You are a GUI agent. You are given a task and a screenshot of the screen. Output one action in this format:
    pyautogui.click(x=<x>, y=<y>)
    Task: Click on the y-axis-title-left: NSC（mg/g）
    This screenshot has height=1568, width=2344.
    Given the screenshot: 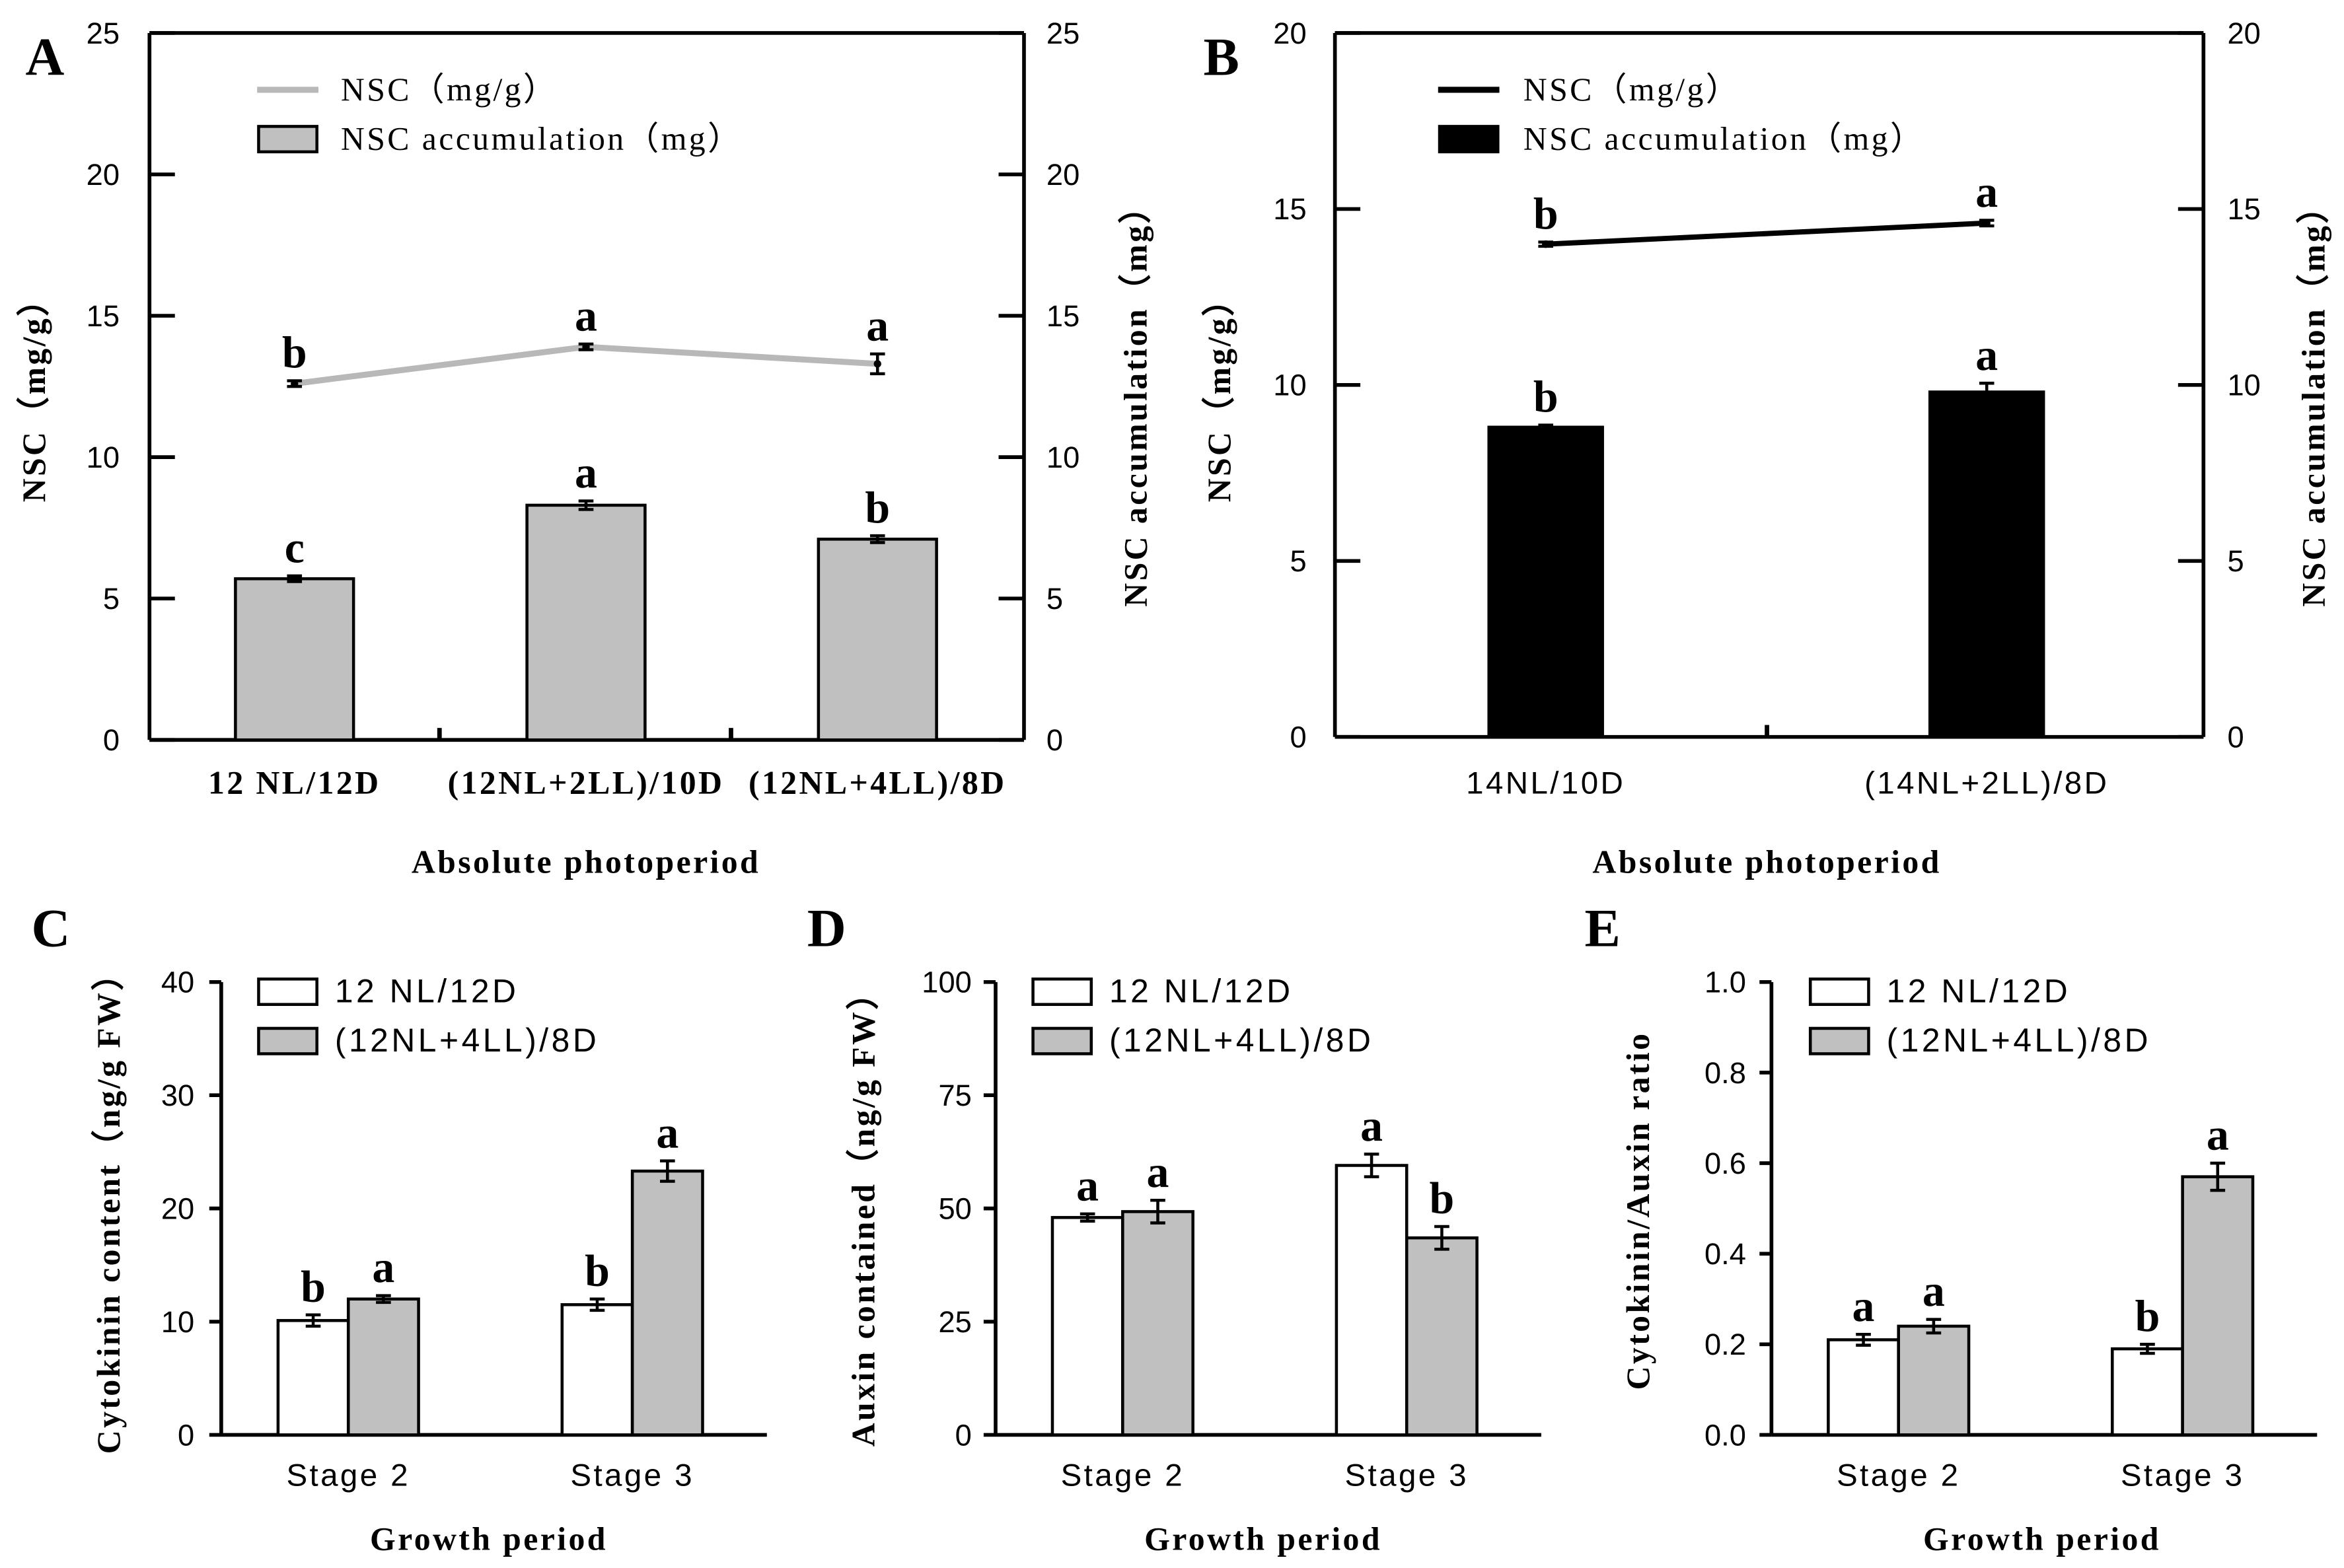 What is the action you would take?
    pyautogui.click(x=34, y=392)
    